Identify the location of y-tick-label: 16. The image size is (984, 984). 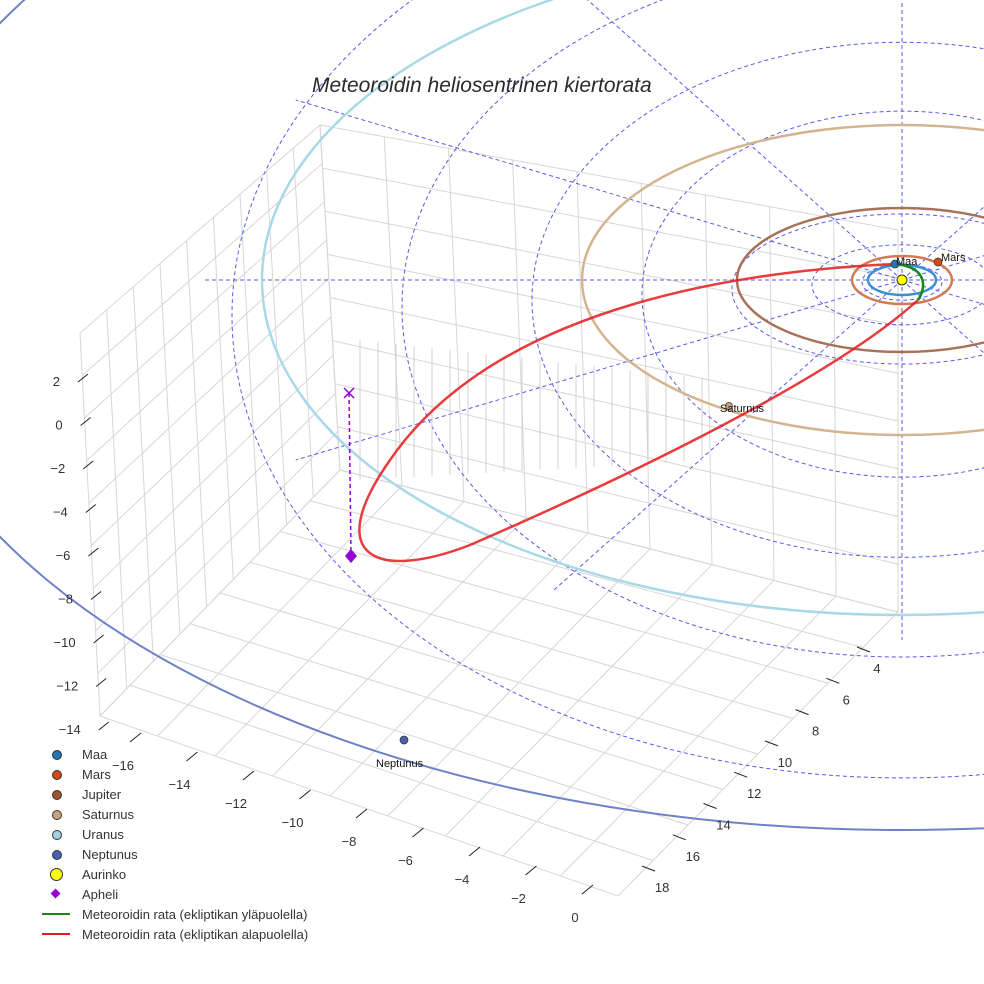
(693, 856).